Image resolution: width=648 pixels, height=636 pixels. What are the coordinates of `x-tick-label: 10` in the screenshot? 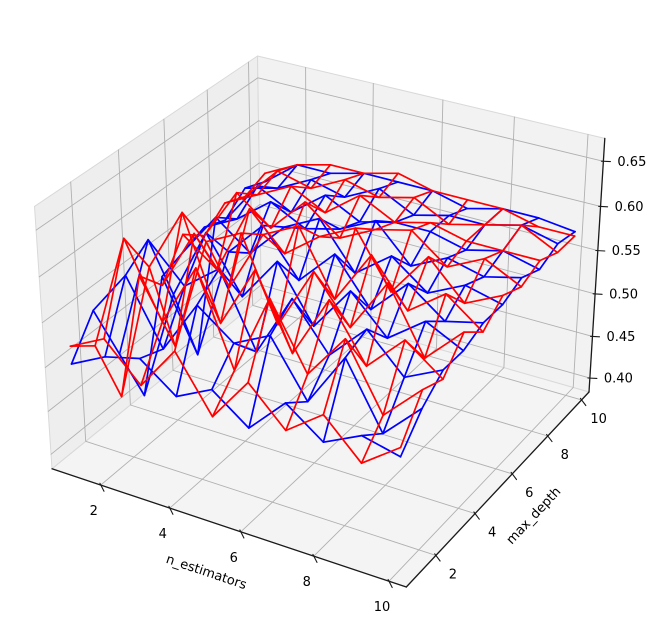 It's located at (382, 607).